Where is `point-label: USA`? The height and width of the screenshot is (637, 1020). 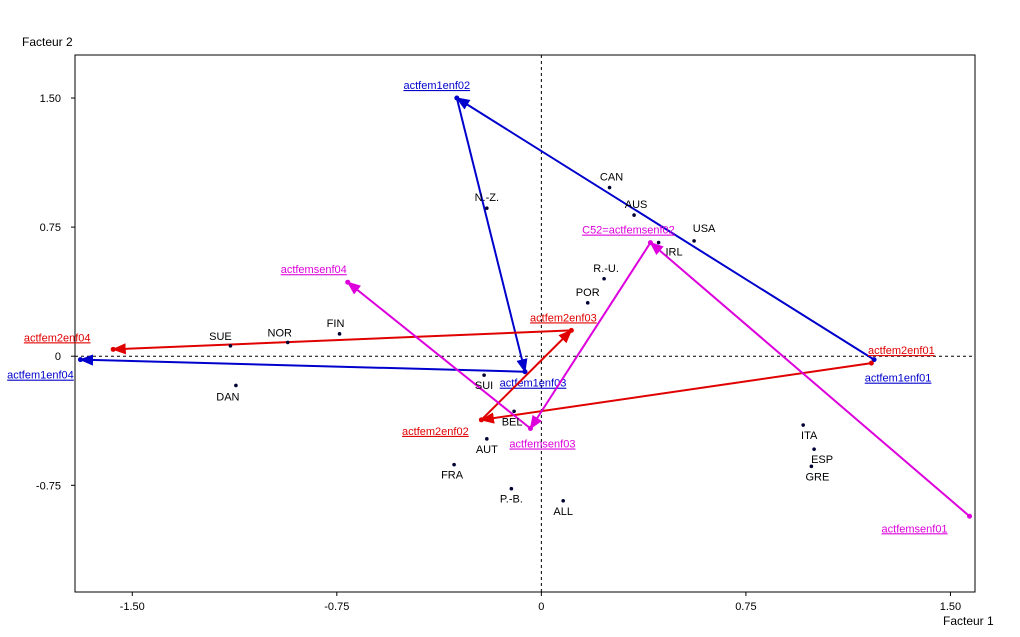 point-label: USA is located at coordinates (704, 229).